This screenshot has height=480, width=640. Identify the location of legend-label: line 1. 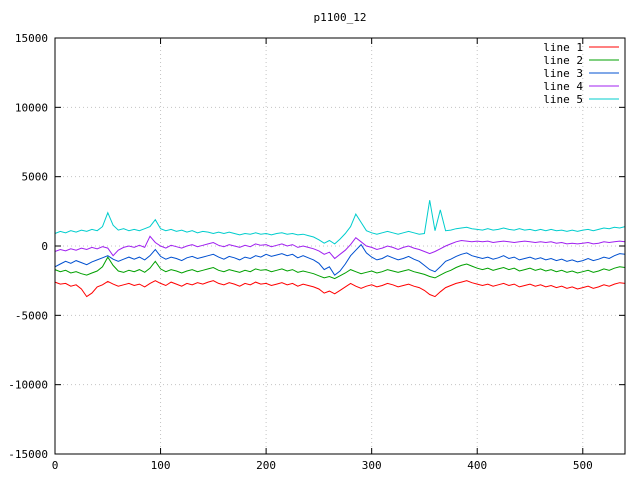
(563, 47).